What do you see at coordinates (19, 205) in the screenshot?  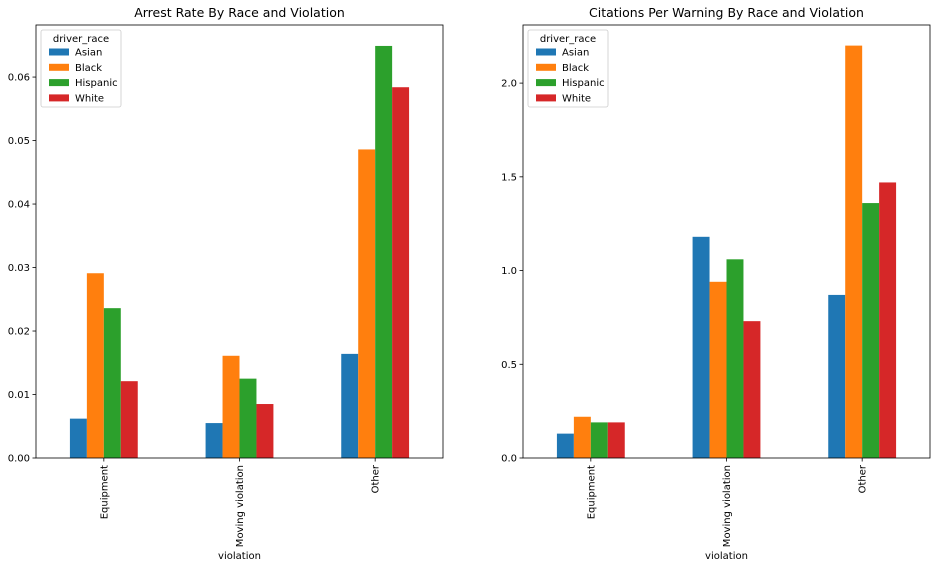 I see `chart-0-y-tick-label: 0.04` at bounding box center [19, 205].